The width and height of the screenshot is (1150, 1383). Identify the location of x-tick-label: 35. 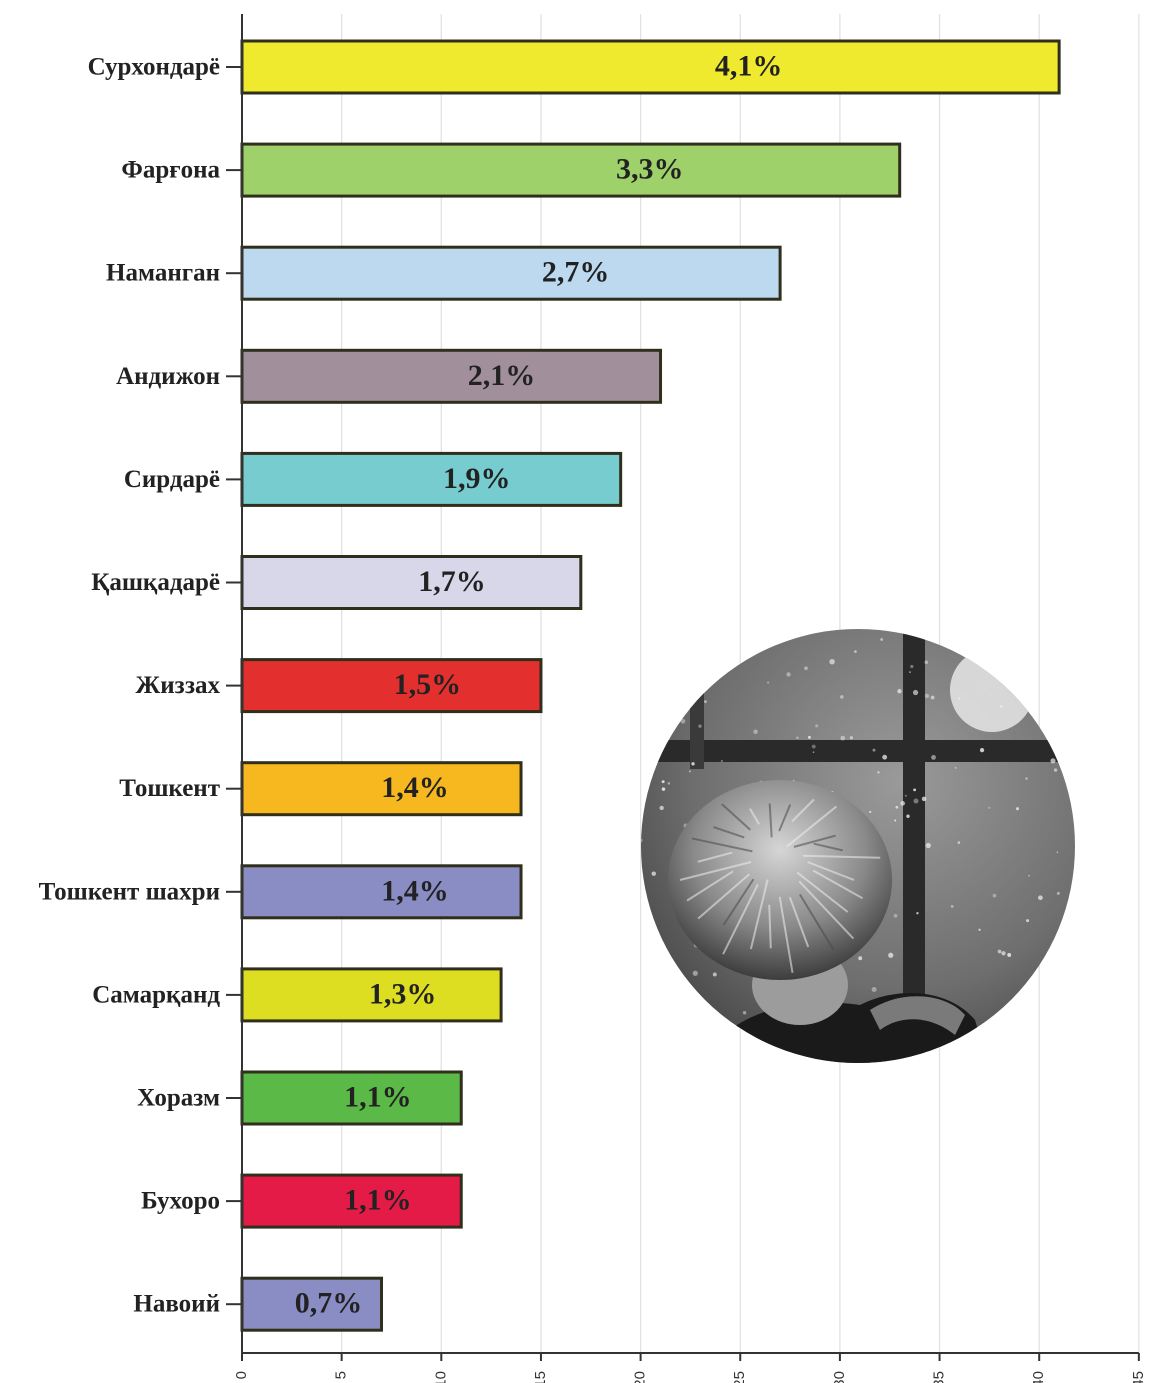
(939, 1377).